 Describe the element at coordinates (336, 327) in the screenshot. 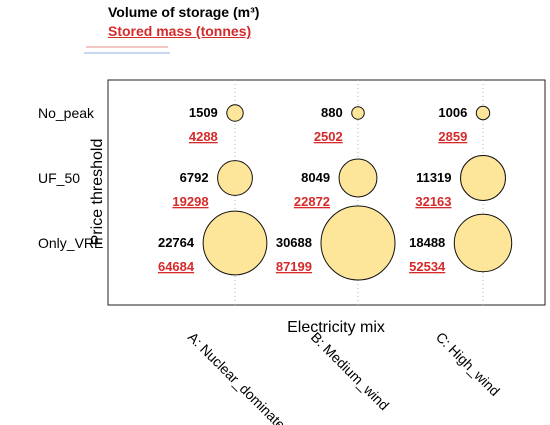

I see `x-axis-title: Electricity mix` at that location.